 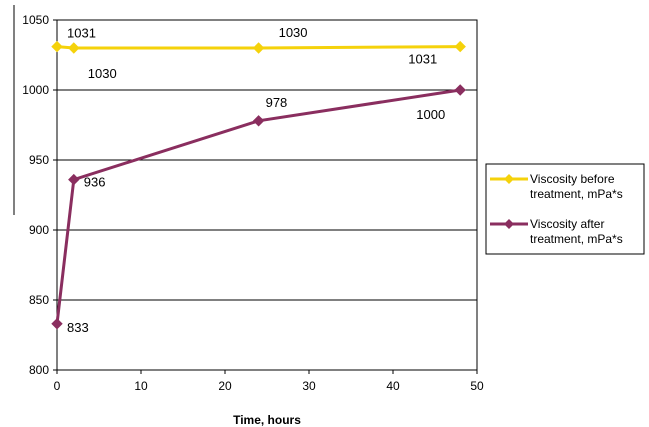 I want to click on x-tick-label-10: 10, so click(x=141, y=386).